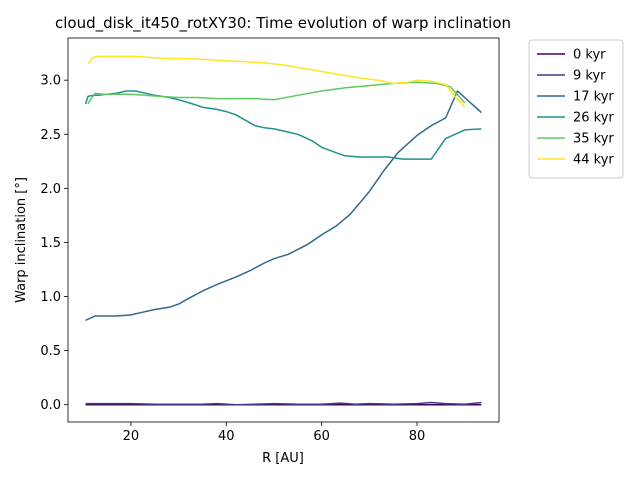 This screenshot has height=480, width=640. What do you see at coordinates (283, 458) in the screenshot?
I see `x-axis-label: R [AU]` at bounding box center [283, 458].